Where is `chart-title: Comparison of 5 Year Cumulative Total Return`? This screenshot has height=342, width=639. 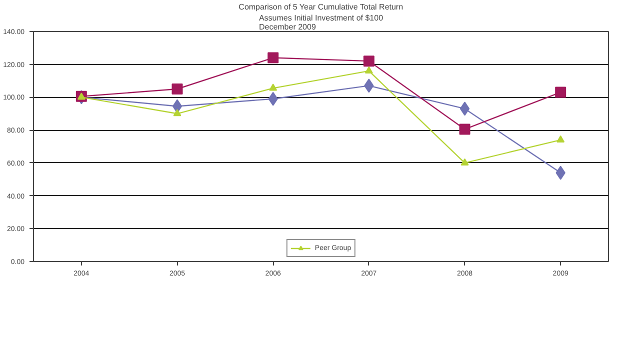 chart-title: Comparison of 5 Year Cumulative Total Return is located at coordinates (321, 7).